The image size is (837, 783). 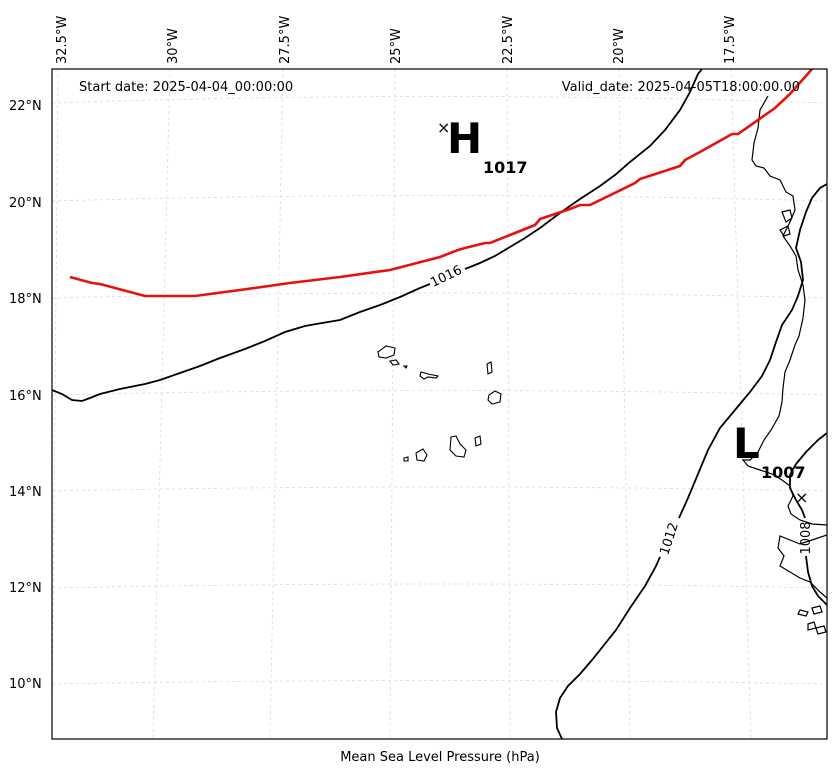 I want to click on parallel-20n, so click(x=439, y=198).